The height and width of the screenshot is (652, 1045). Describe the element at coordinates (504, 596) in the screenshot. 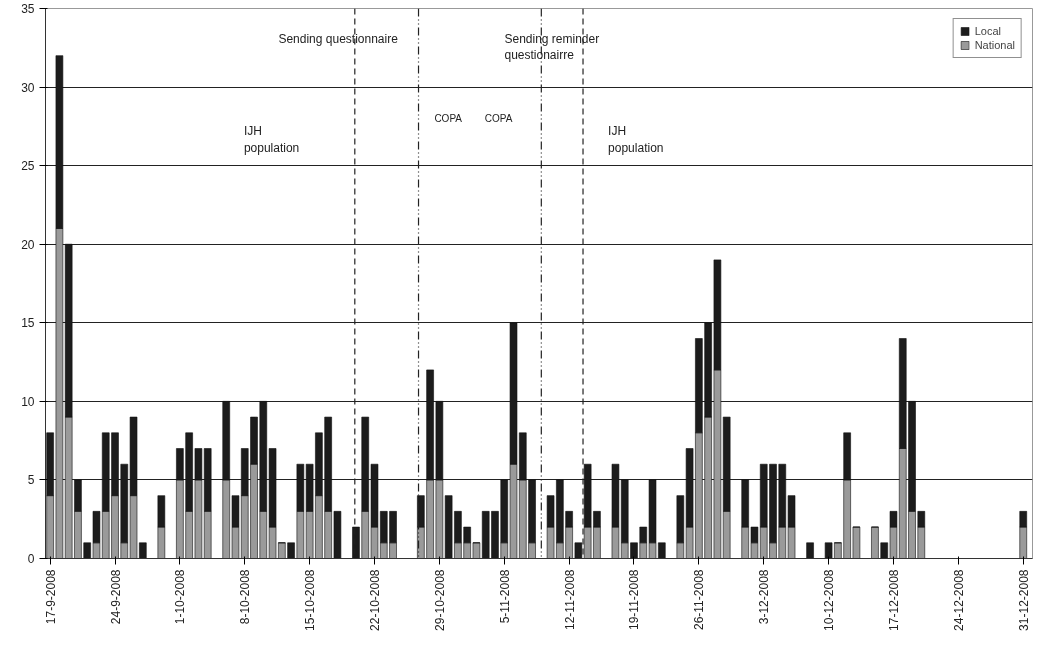

I see `x-tick-label: 5-11-2008` at that location.